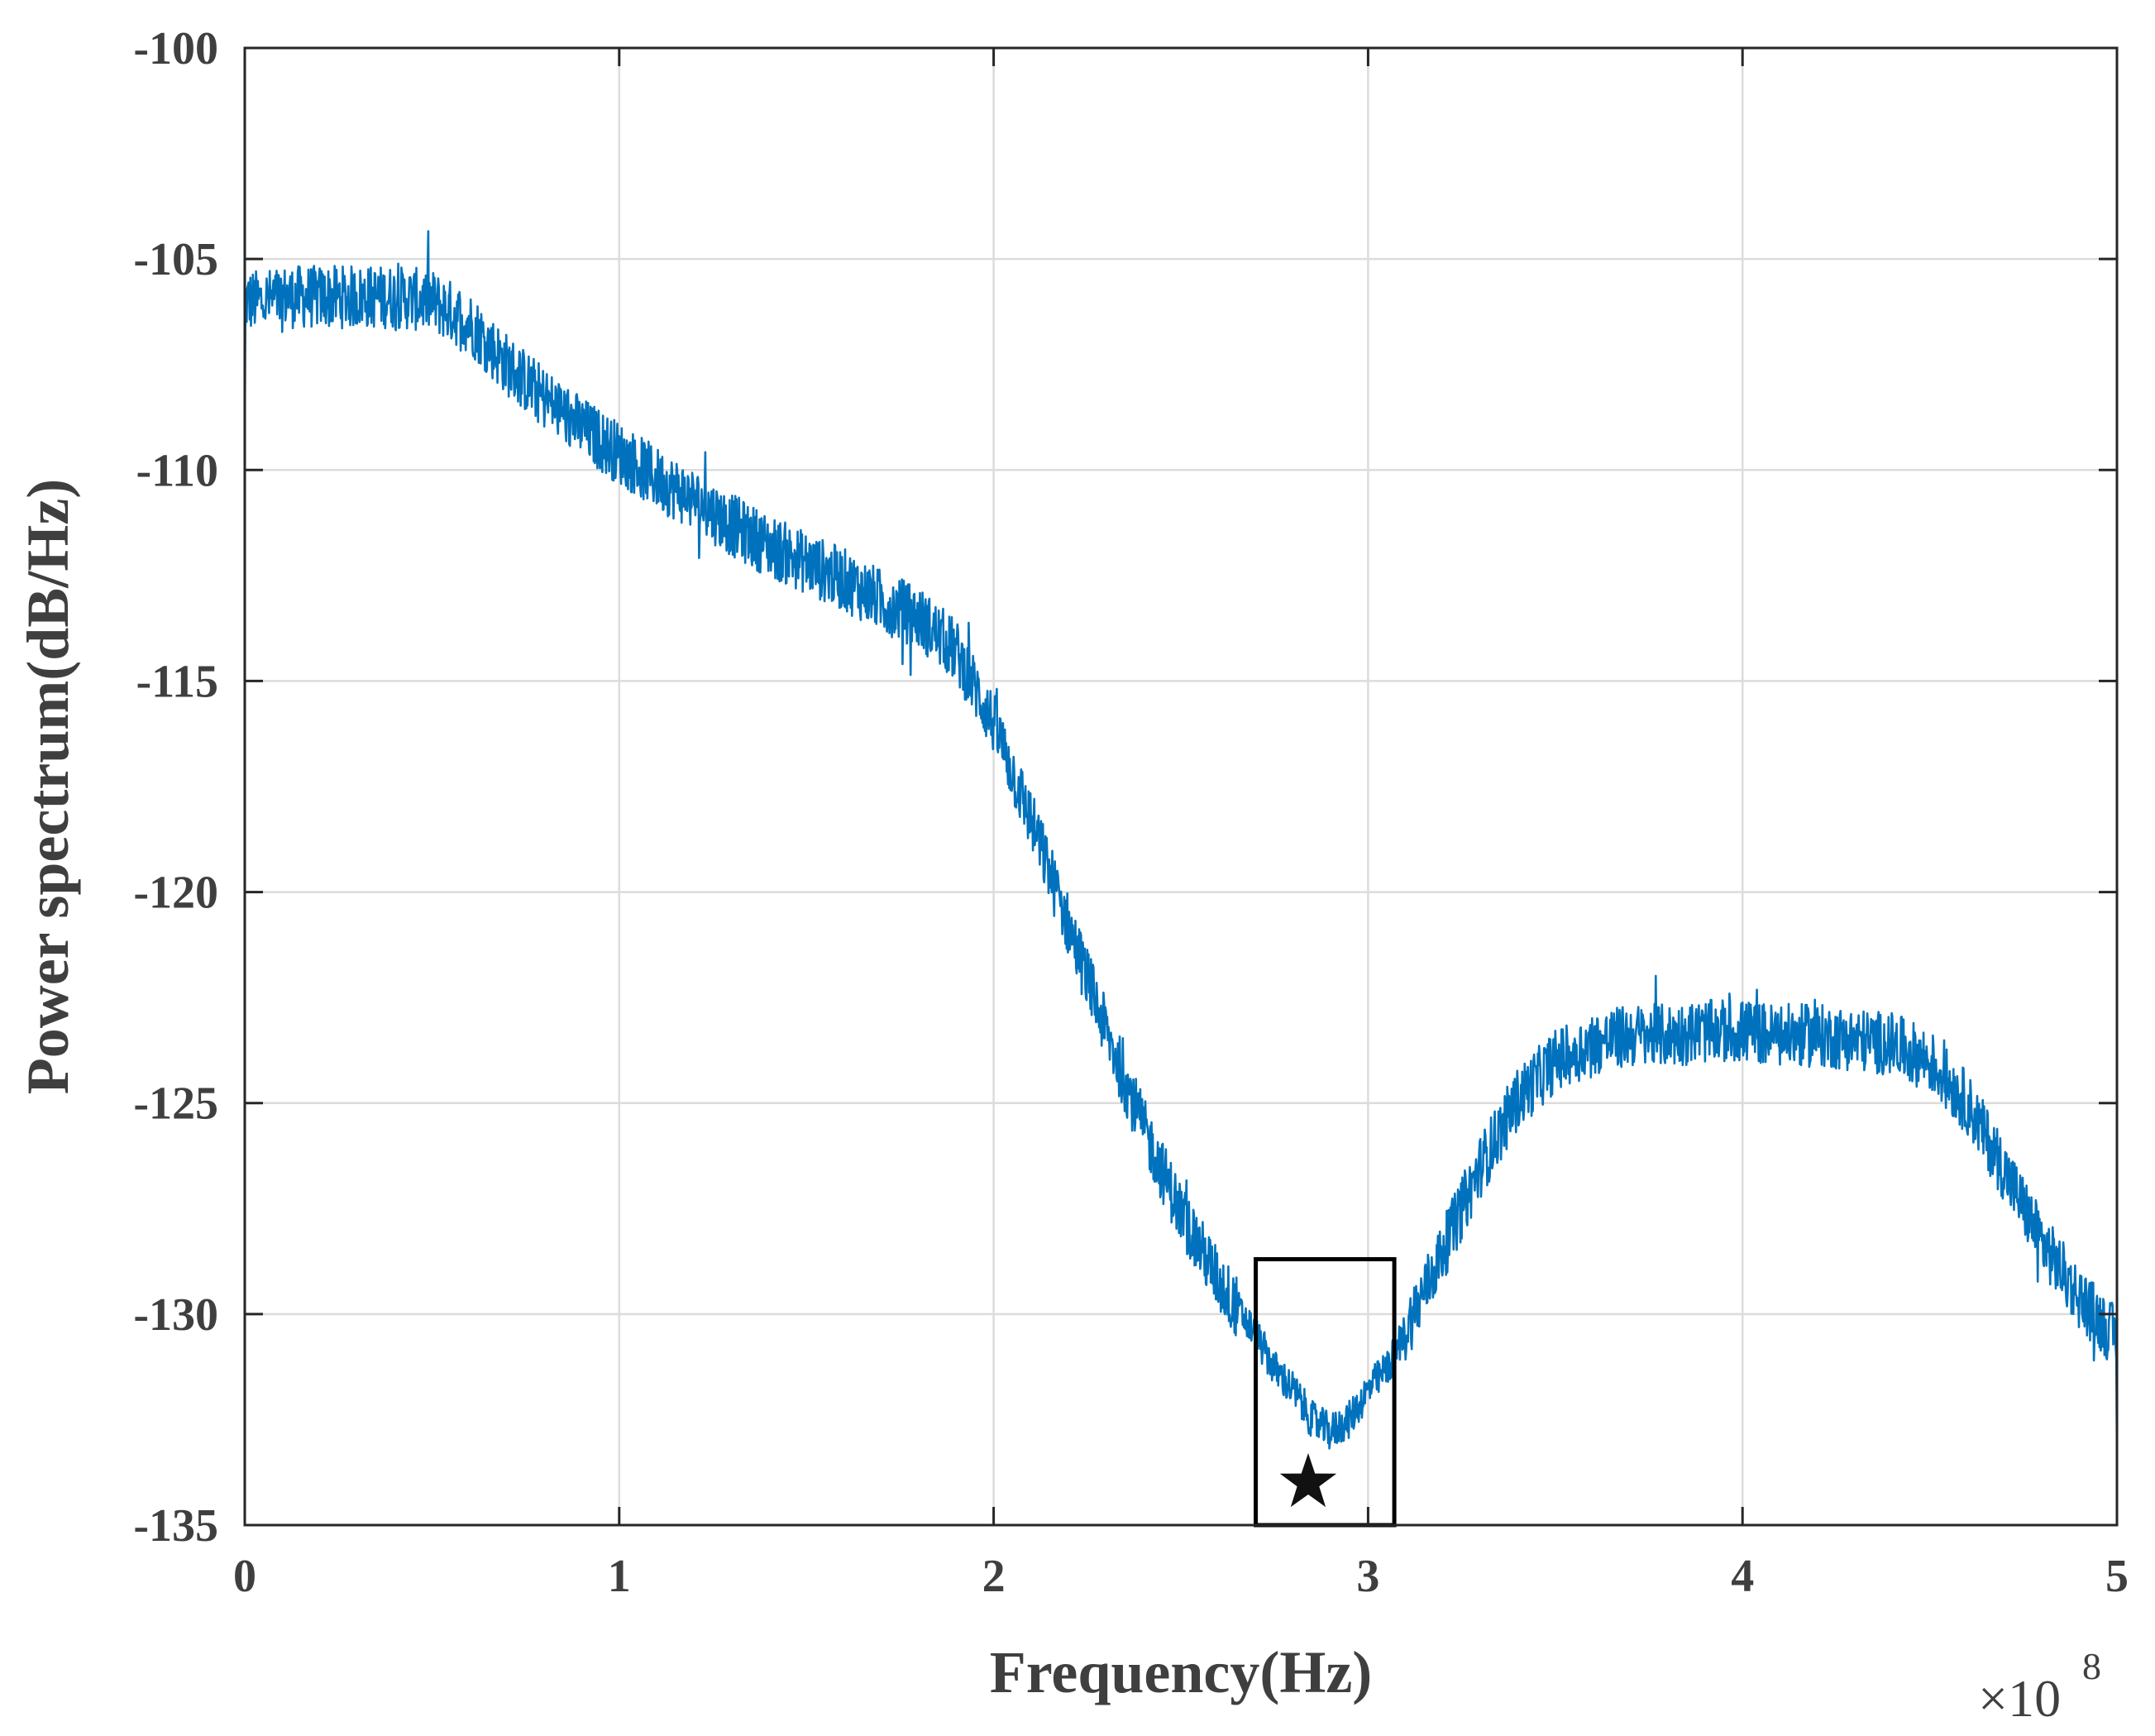 This screenshot has height=1736, width=2155. What do you see at coordinates (245, 1576) in the screenshot?
I see `x-tick-label: 0` at bounding box center [245, 1576].